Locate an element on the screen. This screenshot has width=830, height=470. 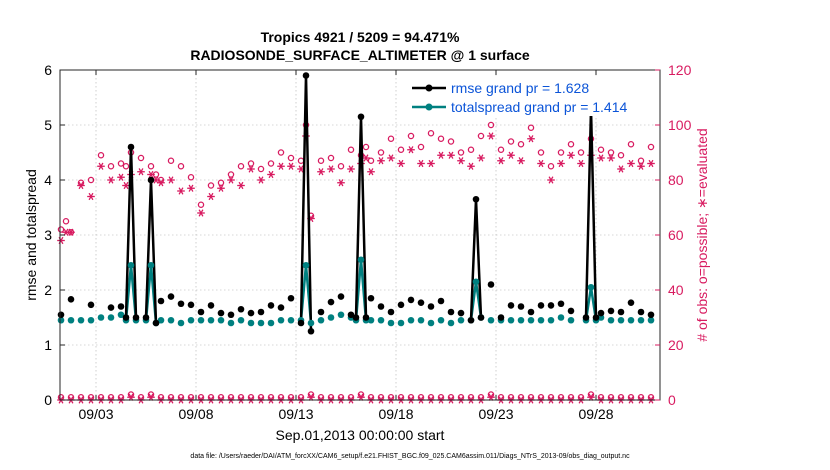
x-tick-label: 09/18 is located at coordinates (395, 414).